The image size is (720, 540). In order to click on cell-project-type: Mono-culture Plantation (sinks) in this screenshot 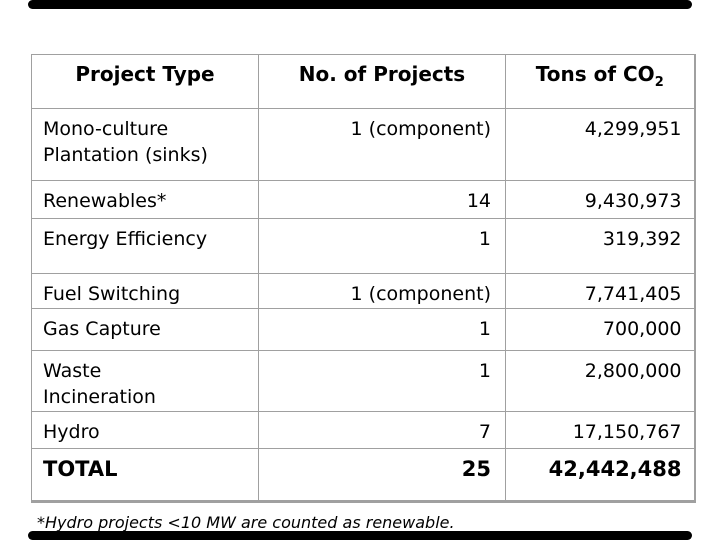, I will do `click(145, 144)`.